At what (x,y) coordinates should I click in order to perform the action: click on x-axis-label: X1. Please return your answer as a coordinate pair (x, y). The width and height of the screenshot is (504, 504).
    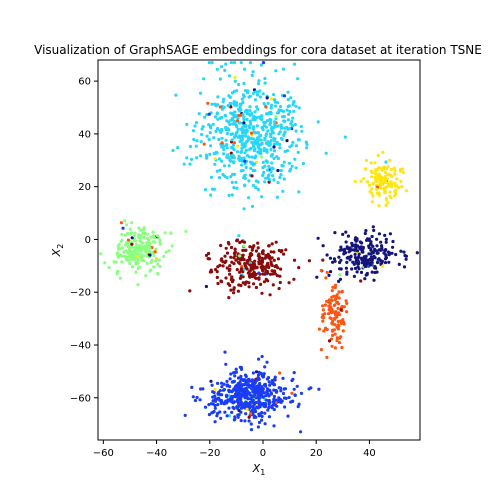
    Looking at the image, I should click on (259, 469).